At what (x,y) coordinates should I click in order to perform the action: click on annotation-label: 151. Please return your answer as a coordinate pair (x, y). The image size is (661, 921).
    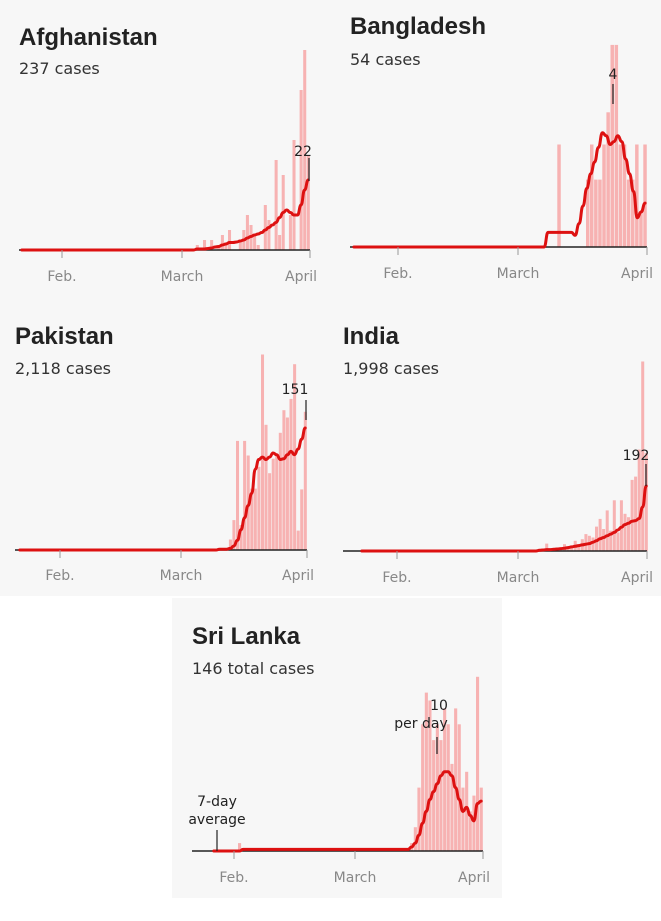
    Looking at the image, I should click on (295, 390).